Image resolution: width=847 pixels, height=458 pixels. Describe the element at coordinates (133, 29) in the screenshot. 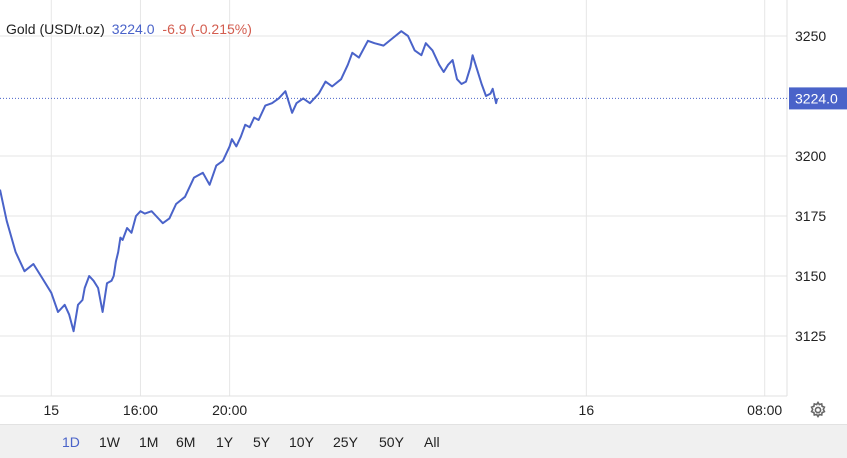

I see `current-price: 3224.0` at that location.